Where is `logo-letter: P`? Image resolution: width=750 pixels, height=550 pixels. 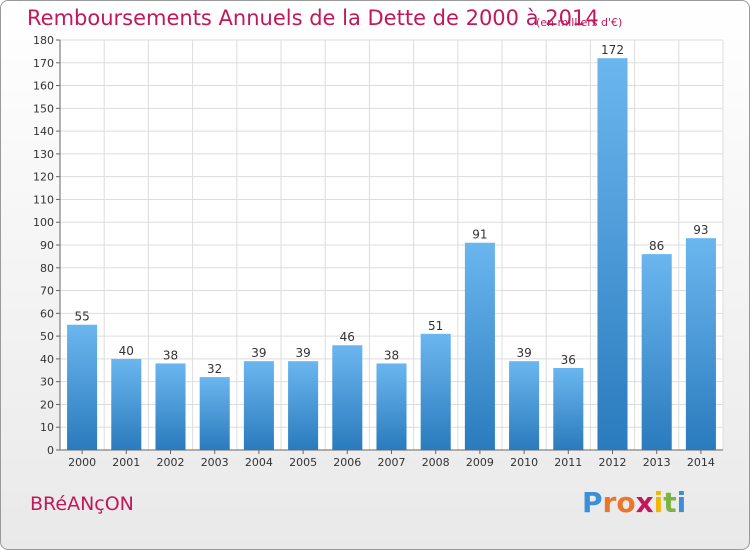 logo-letter: P is located at coordinates (592, 502).